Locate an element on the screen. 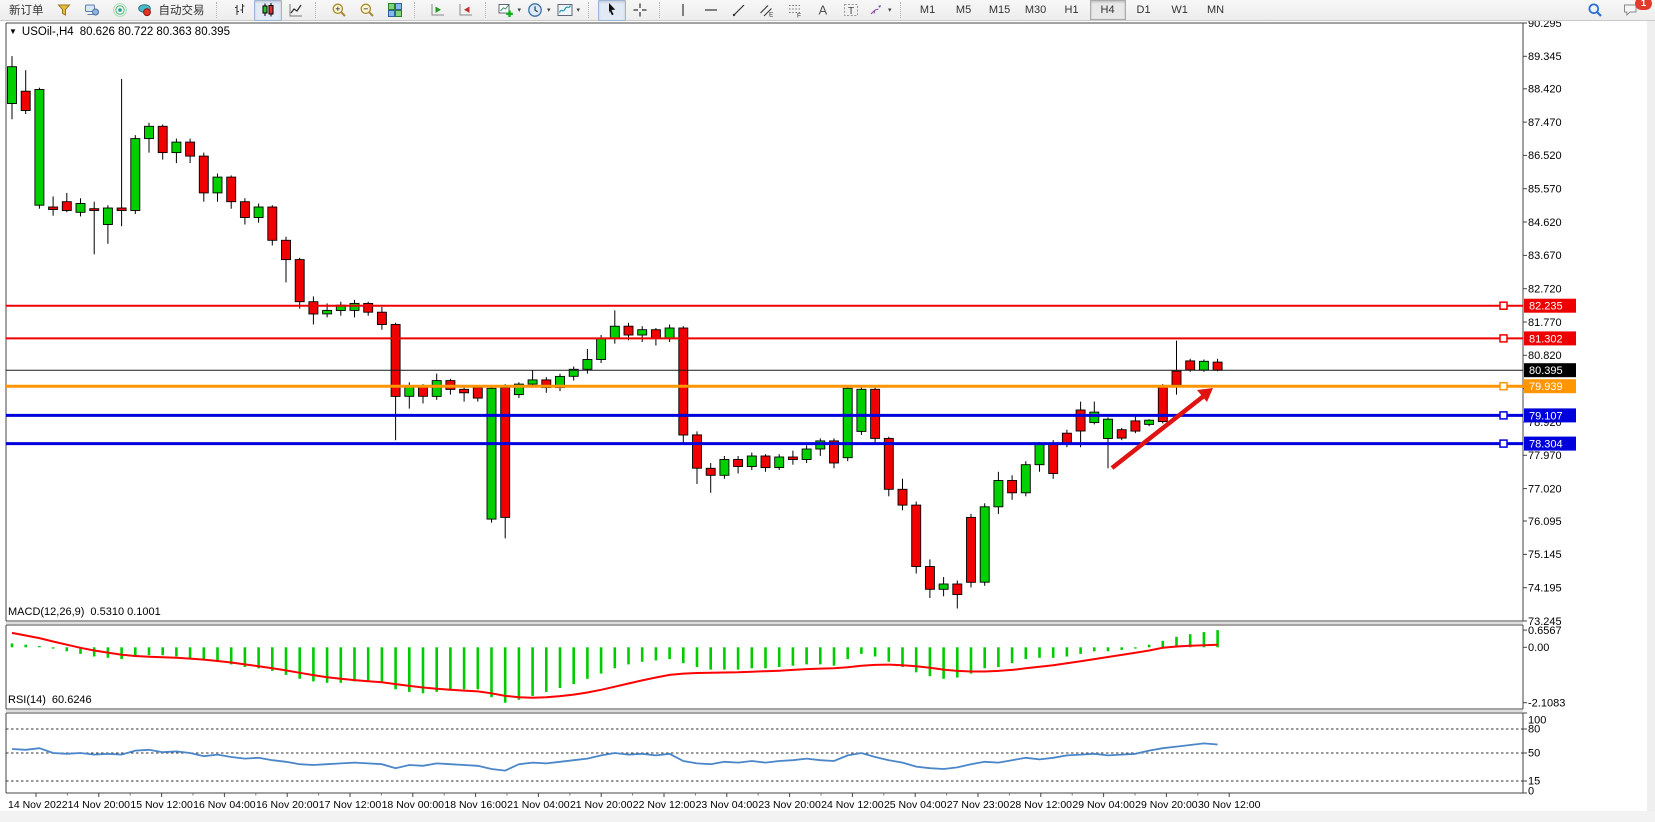 The width and height of the screenshot is (1655, 822). time-tick-label: 15 Nov 12:00 is located at coordinates (161, 805).